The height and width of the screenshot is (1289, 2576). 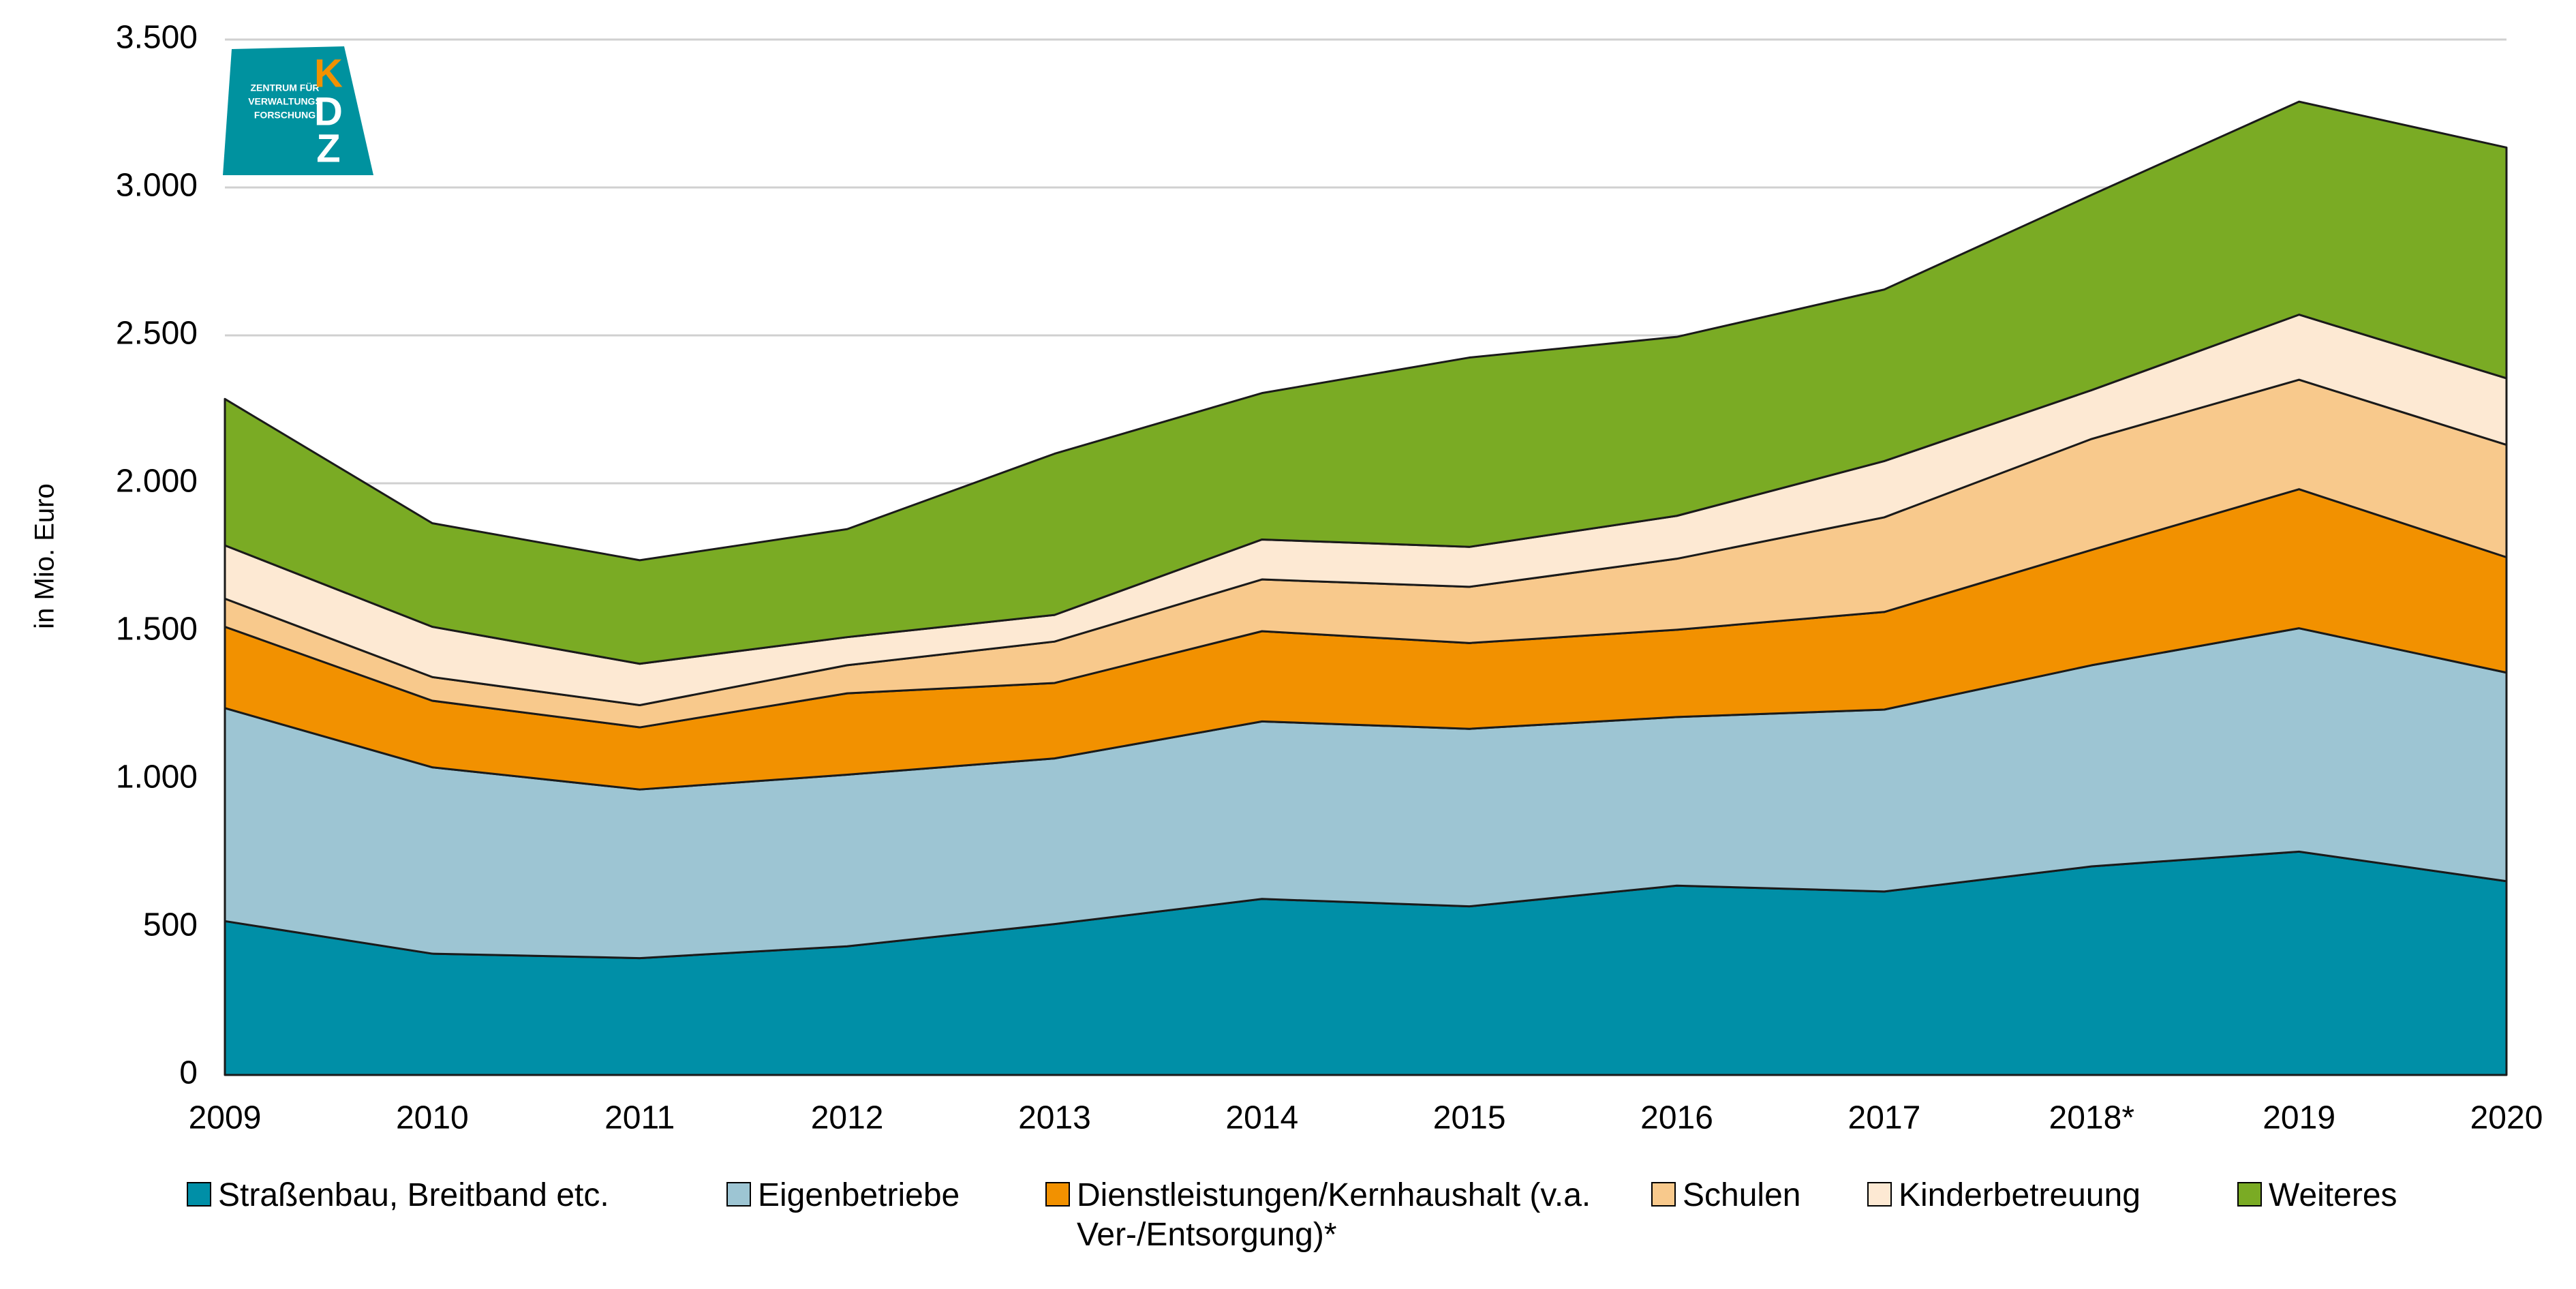 I want to click on y-tick-label: 500, so click(x=170, y=925).